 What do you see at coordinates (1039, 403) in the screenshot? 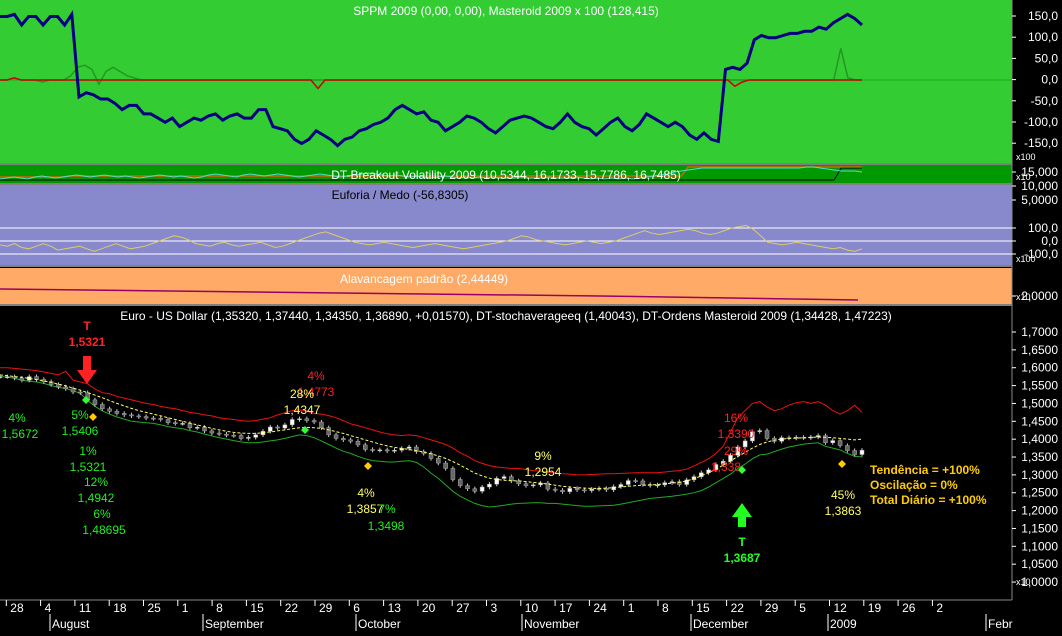
I see `price-tick: 1,5000` at bounding box center [1039, 403].